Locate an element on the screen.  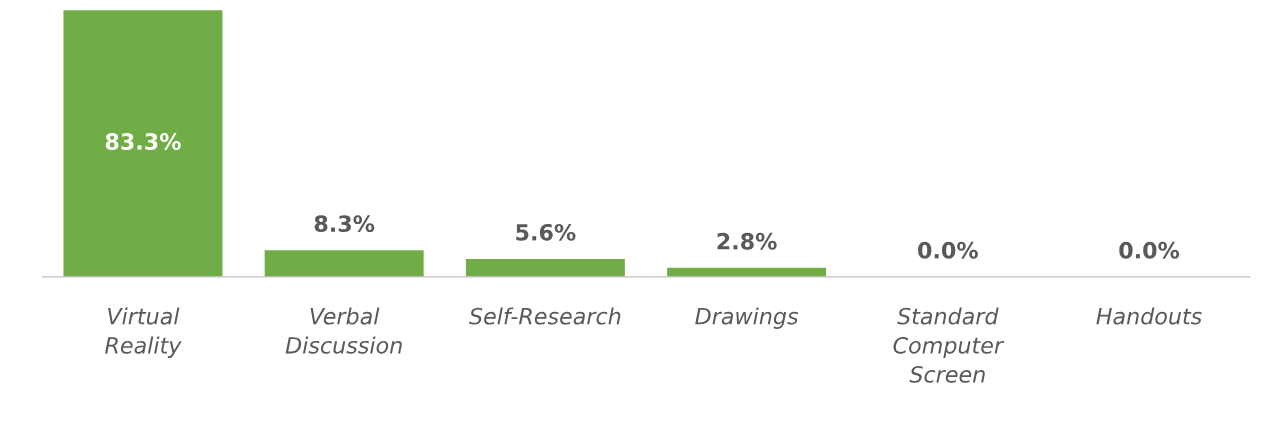
x-tick-label: Self-Research is located at coordinates (545, 316).